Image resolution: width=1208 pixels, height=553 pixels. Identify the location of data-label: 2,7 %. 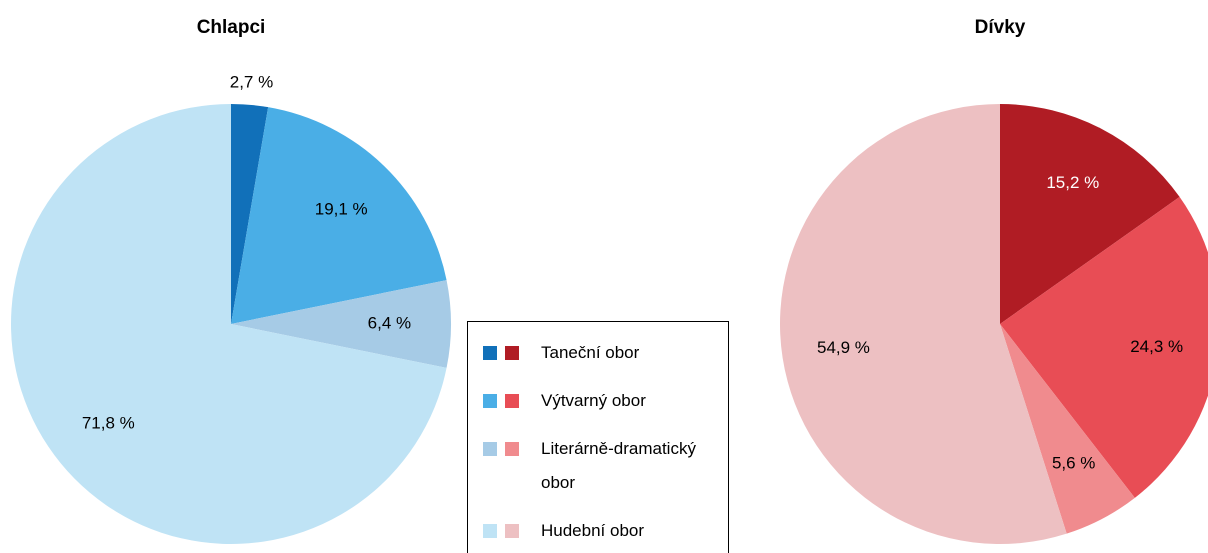
(251, 81).